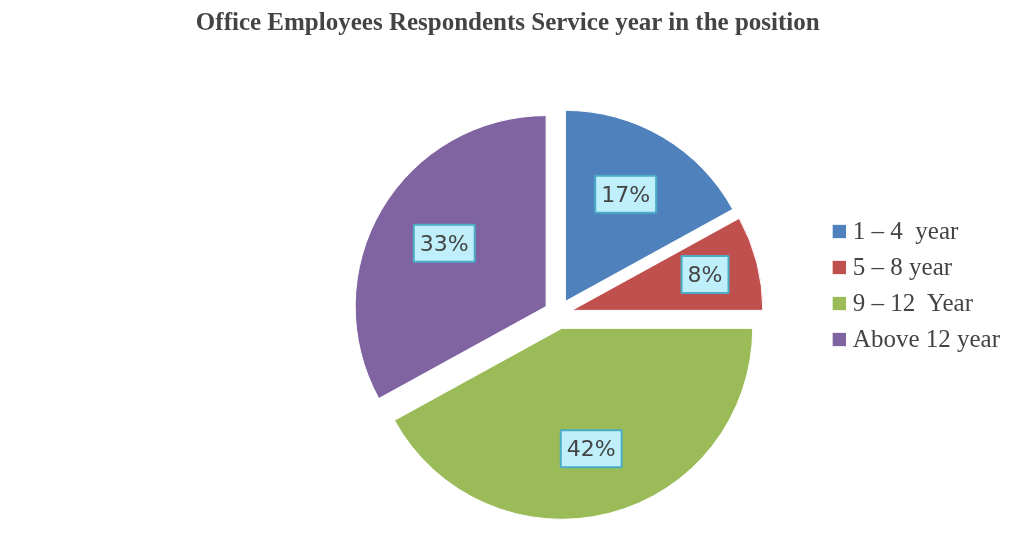 The height and width of the screenshot is (540, 1021). Describe the element at coordinates (912, 302) in the screenshot. I see `legend-label: 9 – 12 Year` at that location.